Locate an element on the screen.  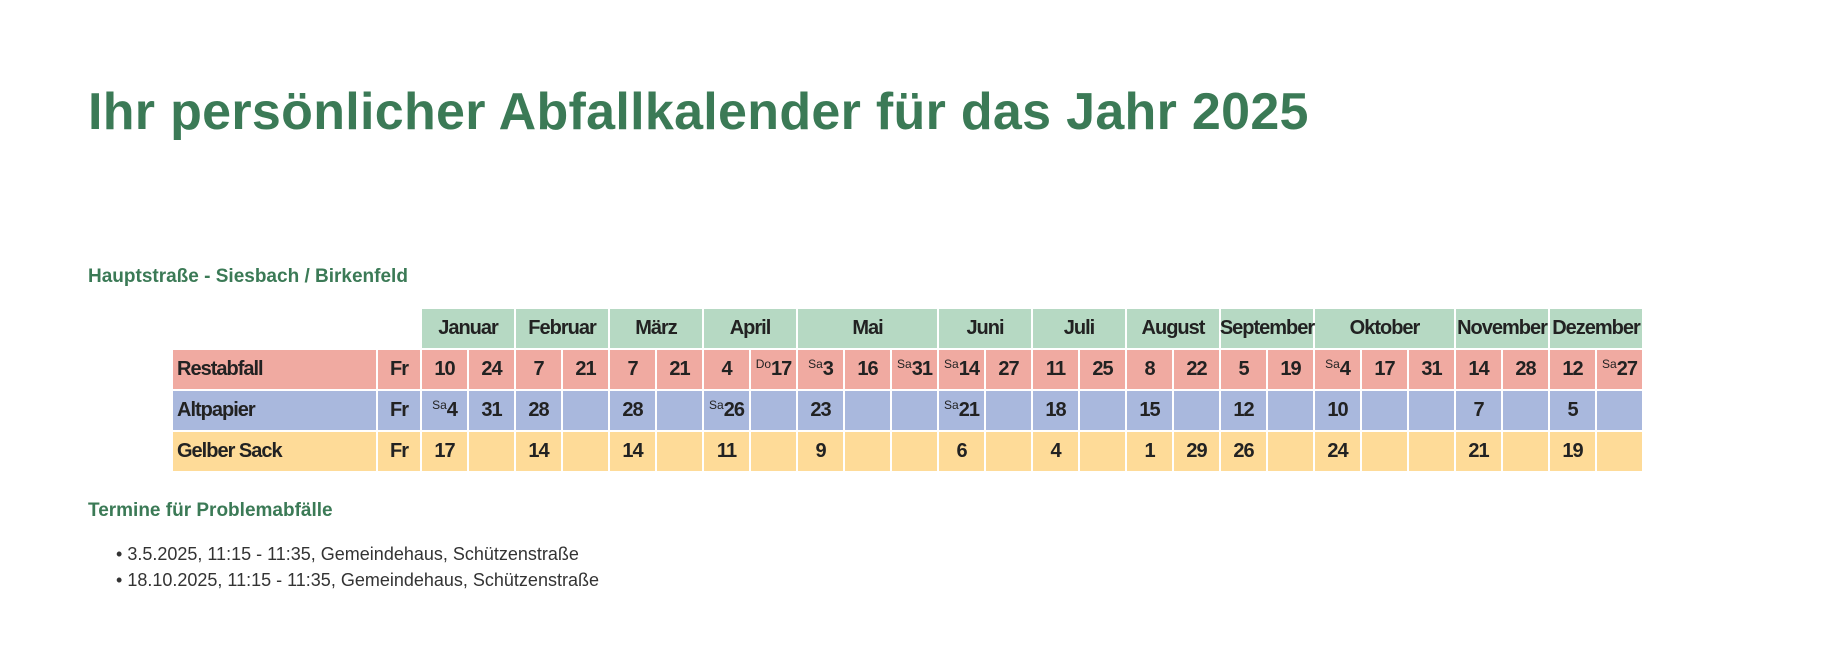
date-cell: Sa 3 is located at coordinates (820, 369).